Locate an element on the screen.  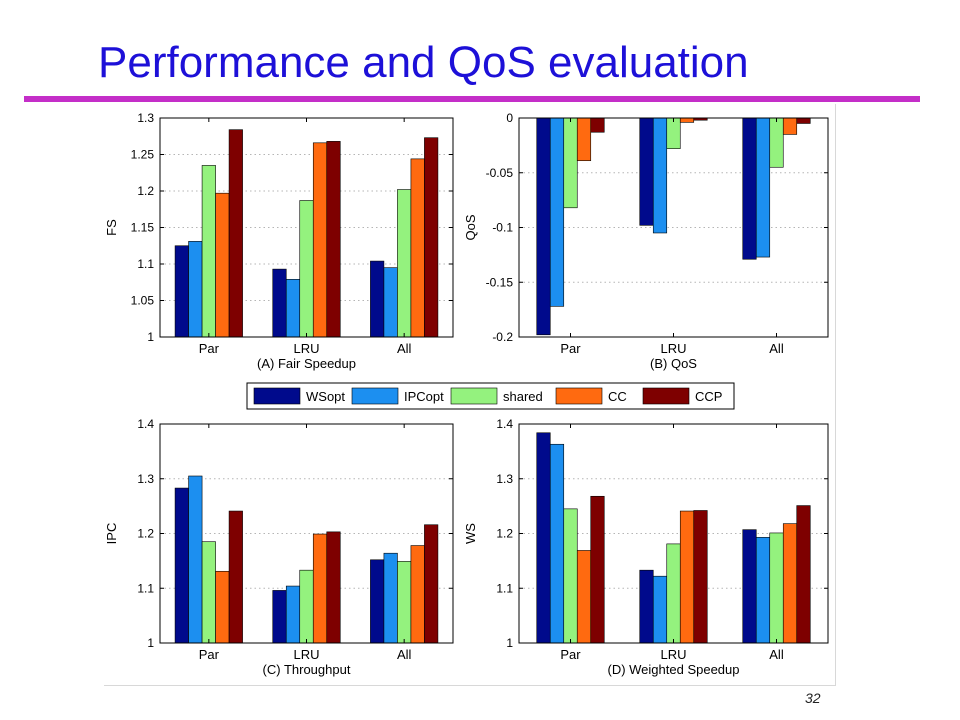
legend-label-ipcopt: IPCopt is located at coordinates (424, 396).